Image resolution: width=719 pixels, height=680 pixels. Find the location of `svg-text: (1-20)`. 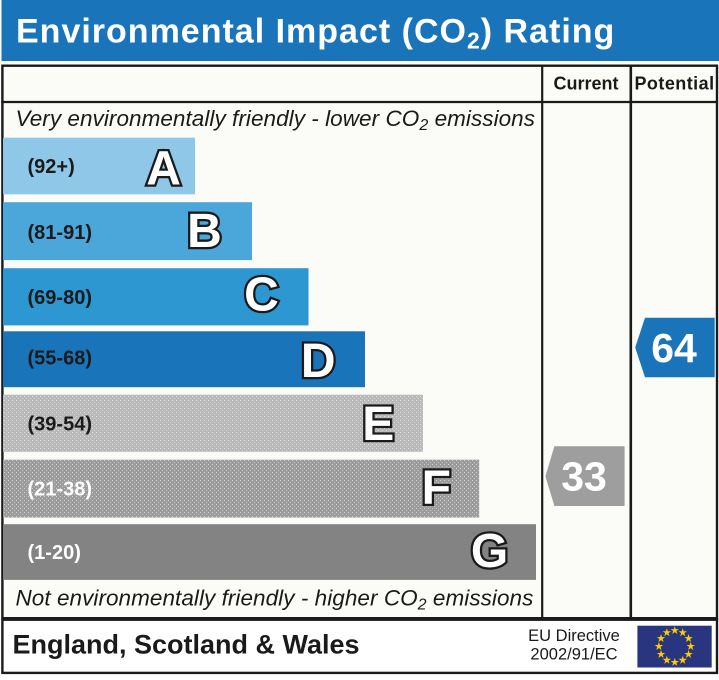

svg-text: (1-20) is located at coordinates (54, 553).